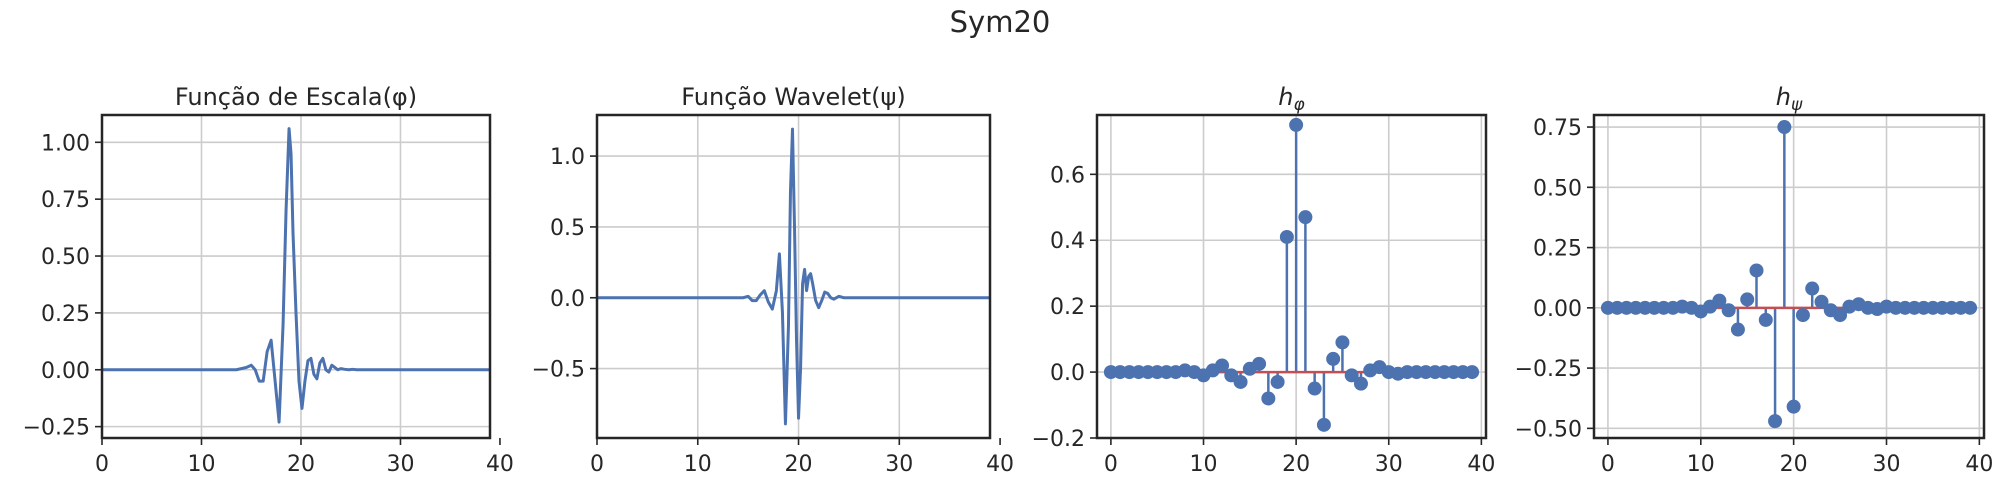 The height and width of the screenshot is (500, 2000). I want to click on y-tick-label: −0.5, so click(558, 370).